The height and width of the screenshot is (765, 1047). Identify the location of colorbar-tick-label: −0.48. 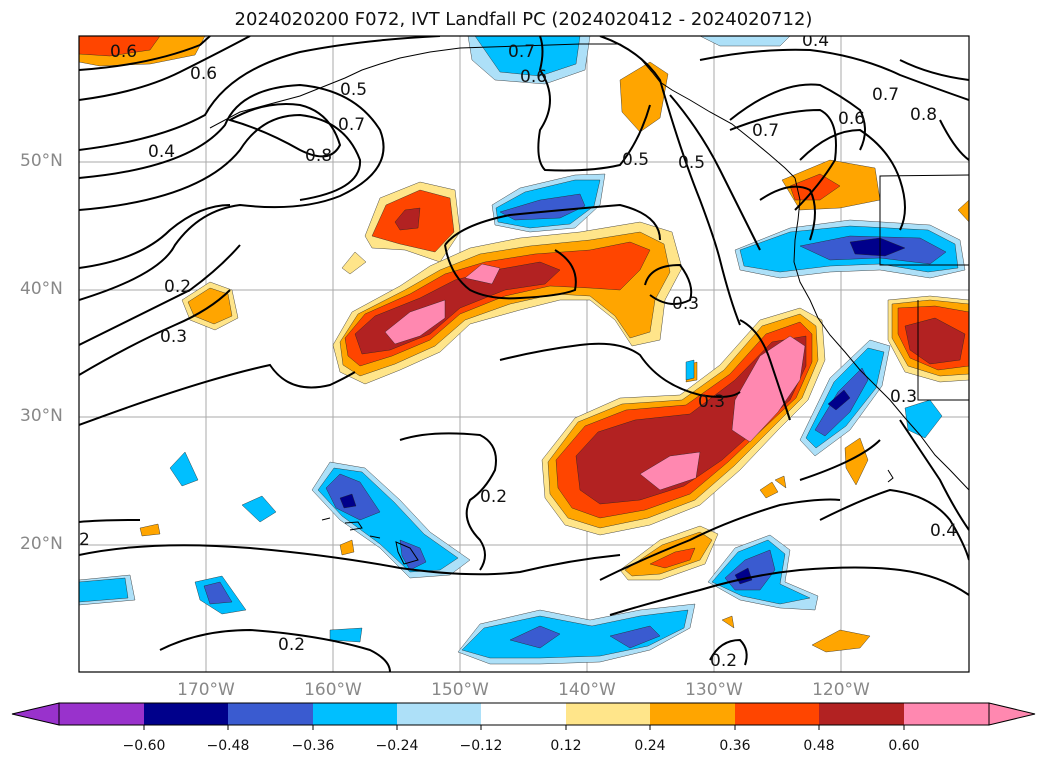
(228, 746).